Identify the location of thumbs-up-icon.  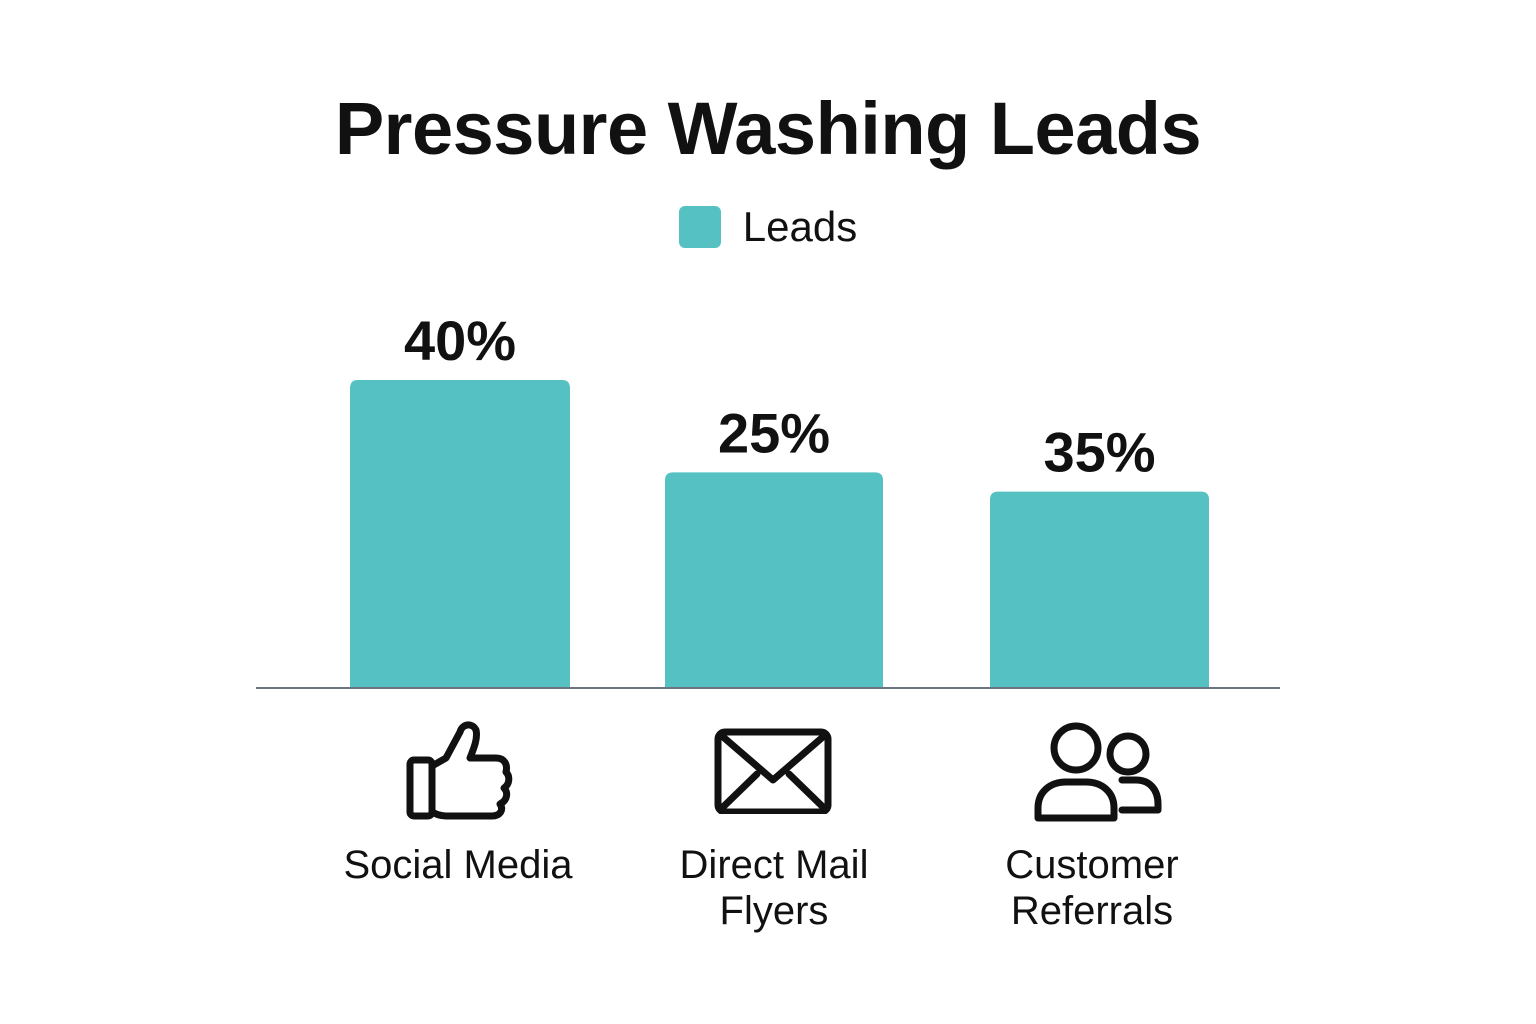
(459, 770).